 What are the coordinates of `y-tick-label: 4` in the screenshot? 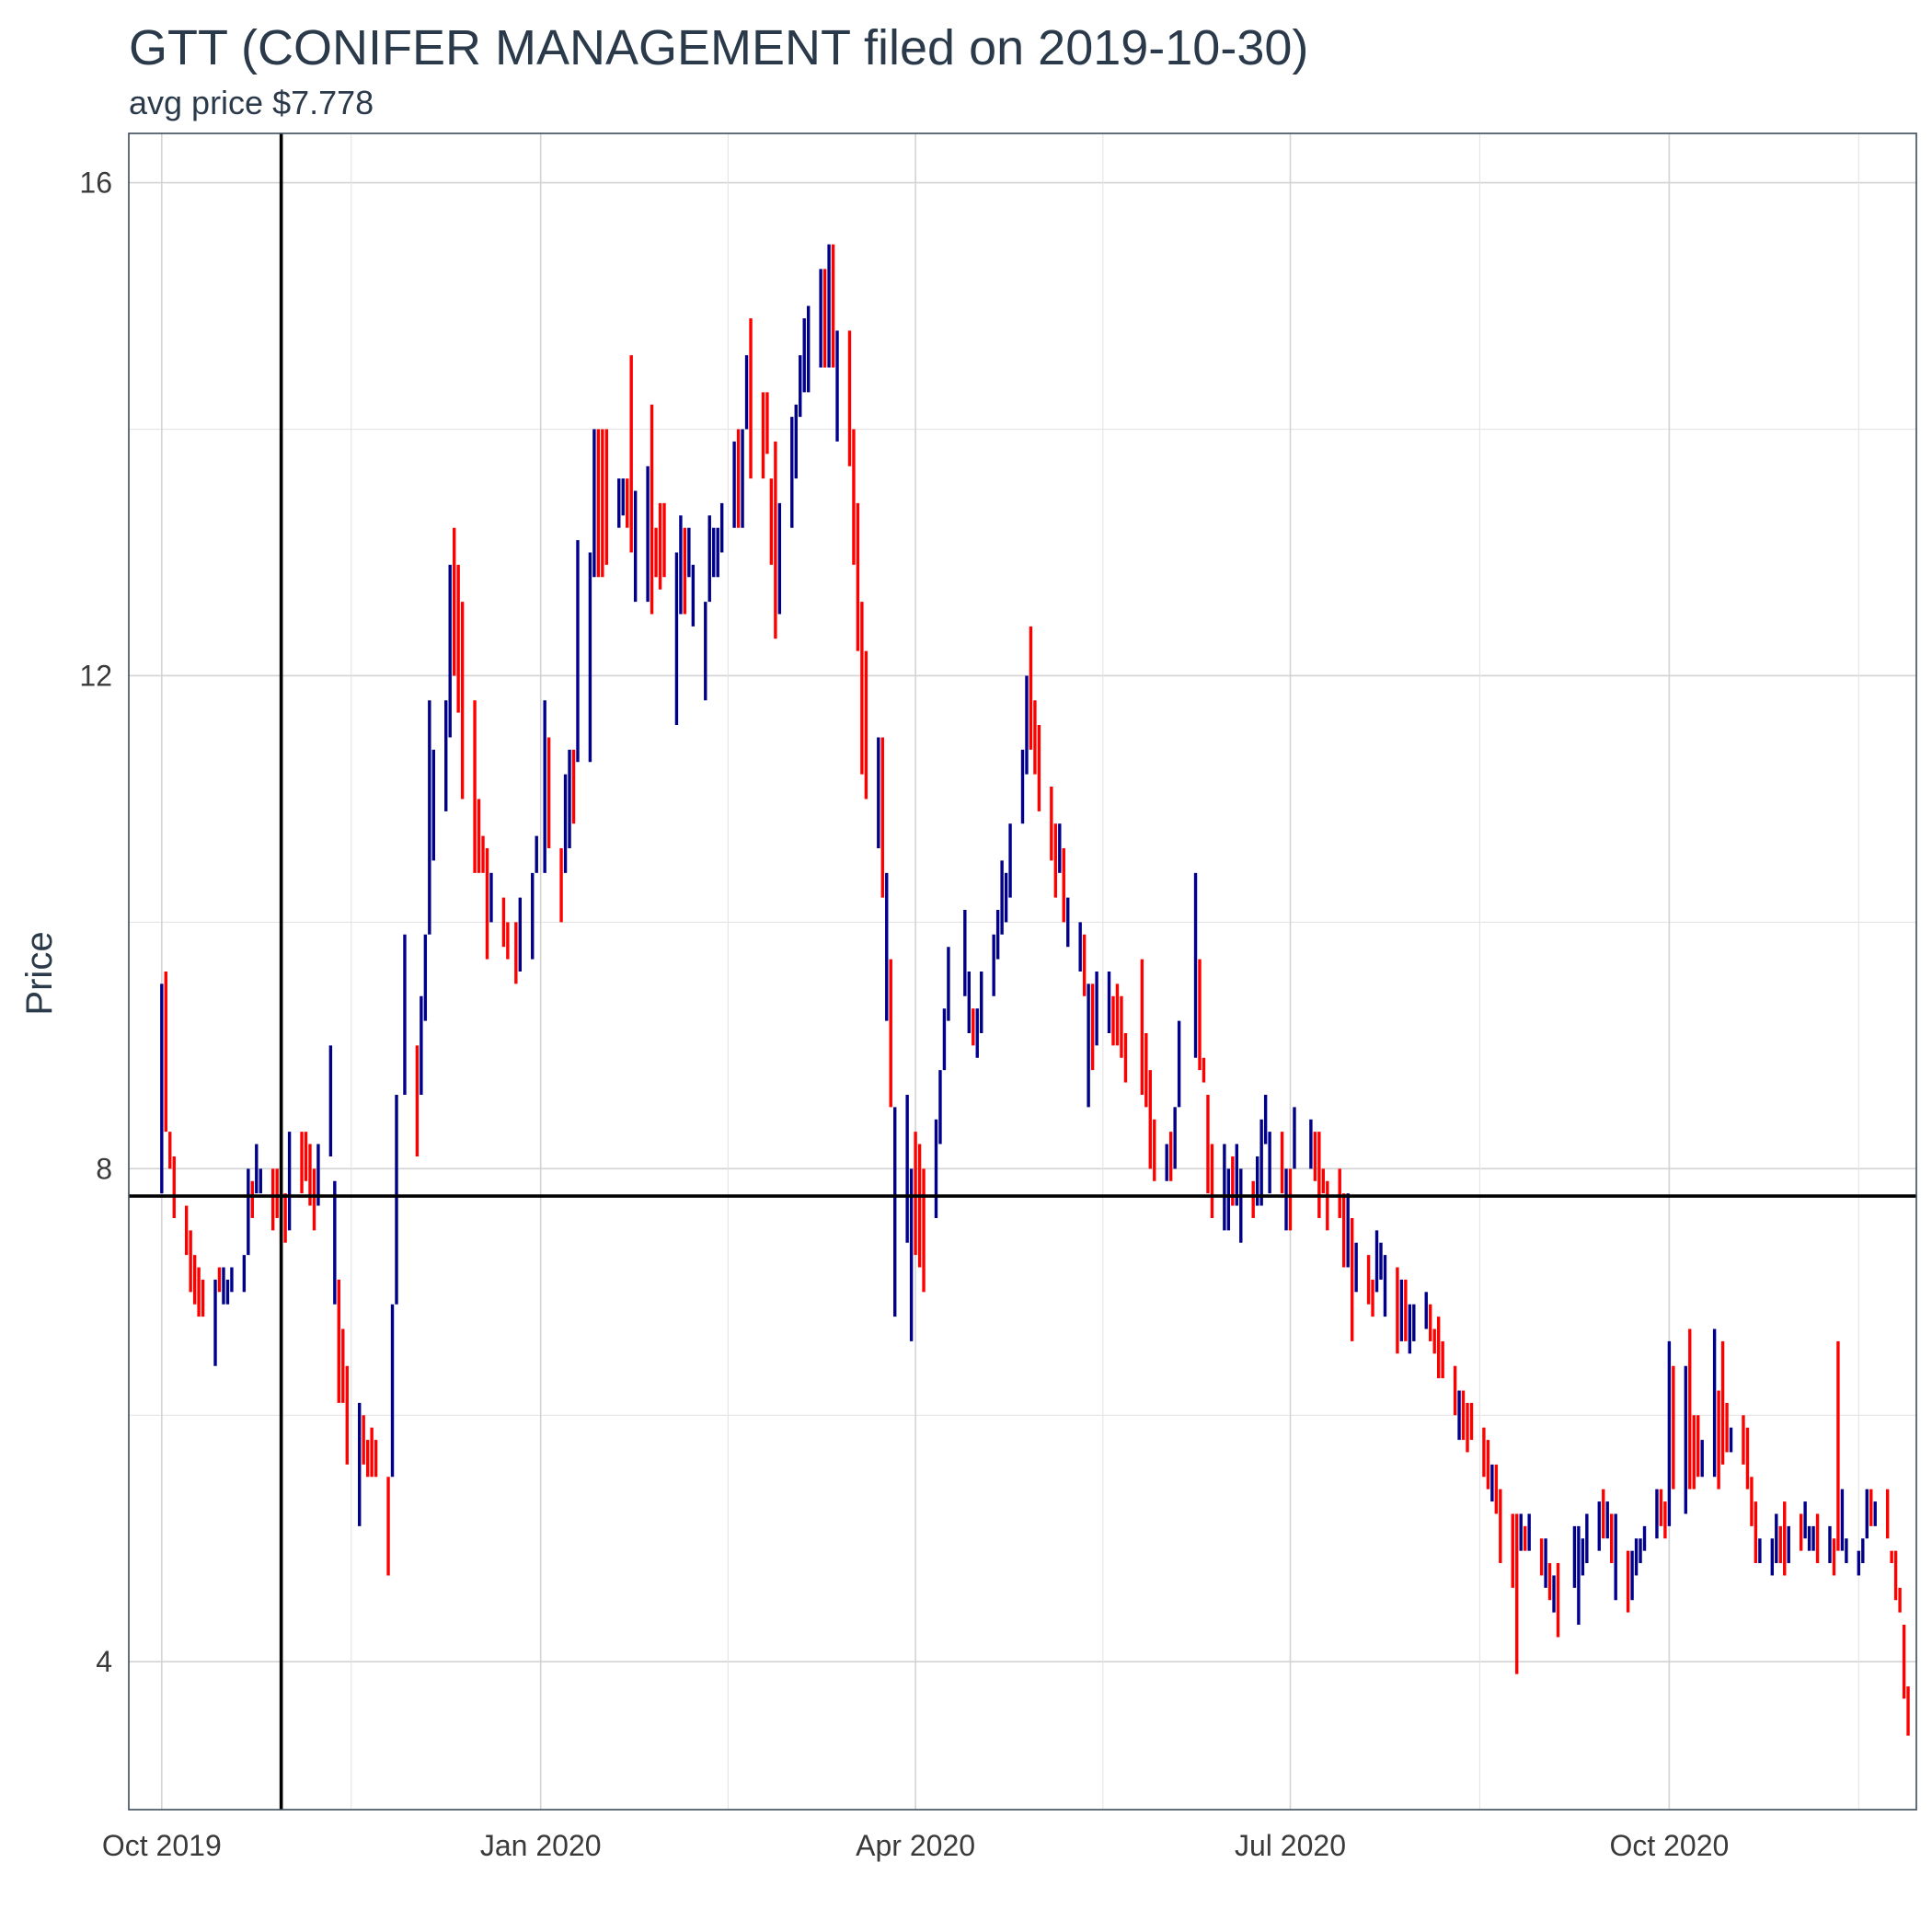 It's located at (104, 1661).